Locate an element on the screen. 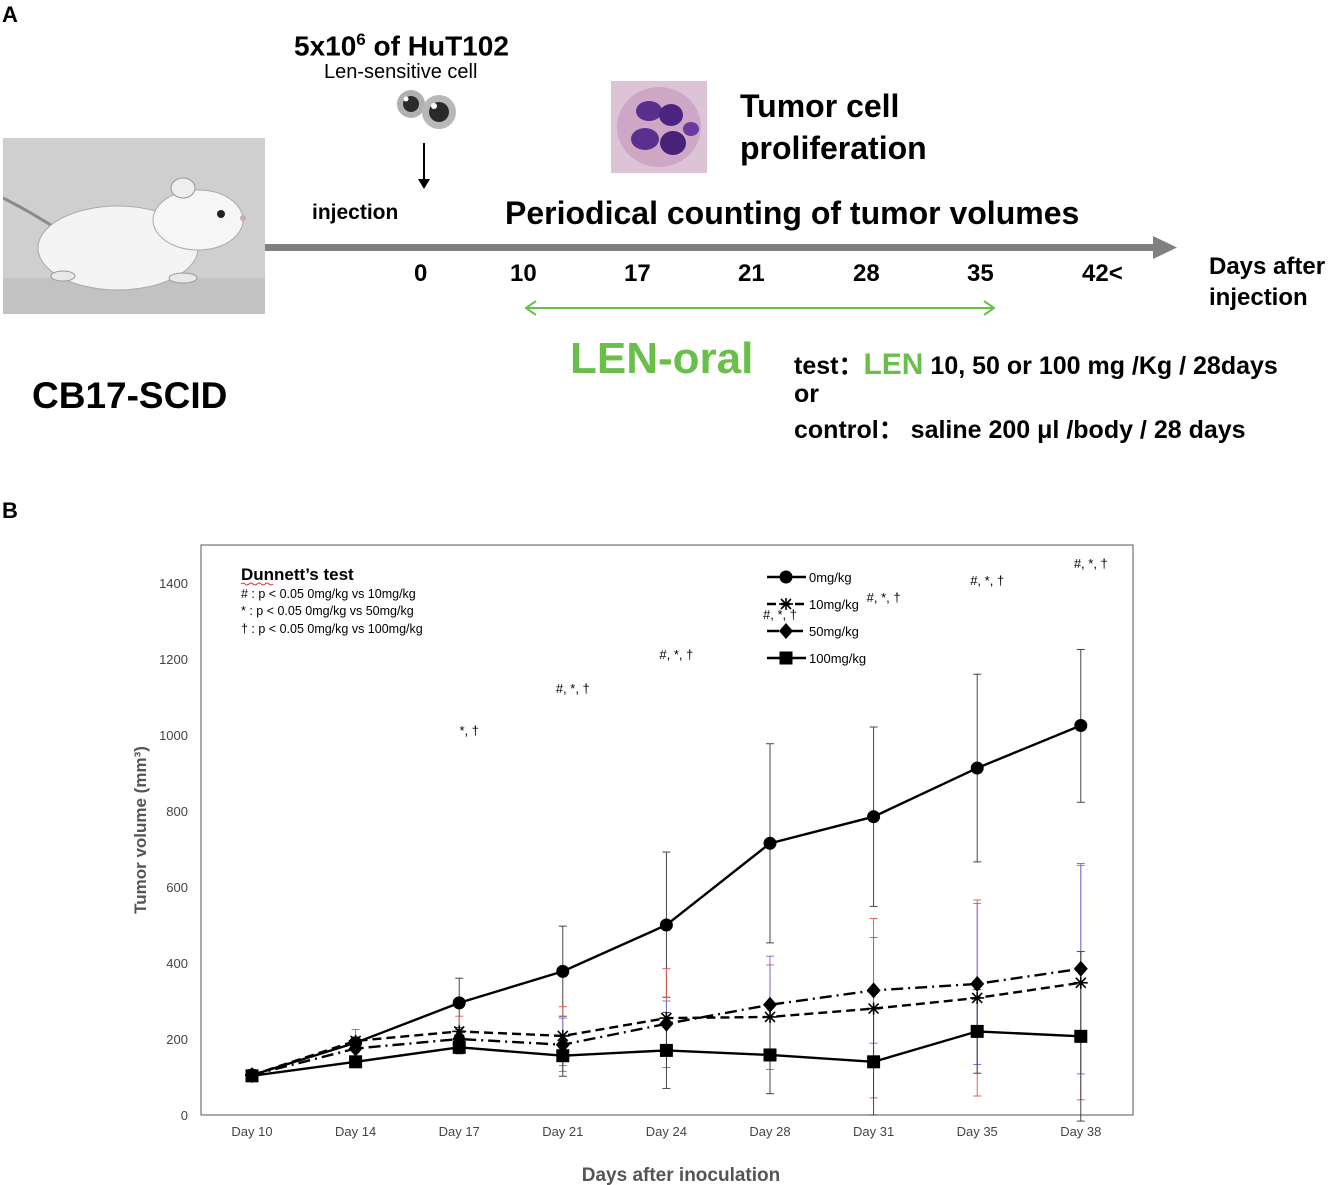  y-axis-label: Tumor volume (mm³) is located at coordinates (140, 830).